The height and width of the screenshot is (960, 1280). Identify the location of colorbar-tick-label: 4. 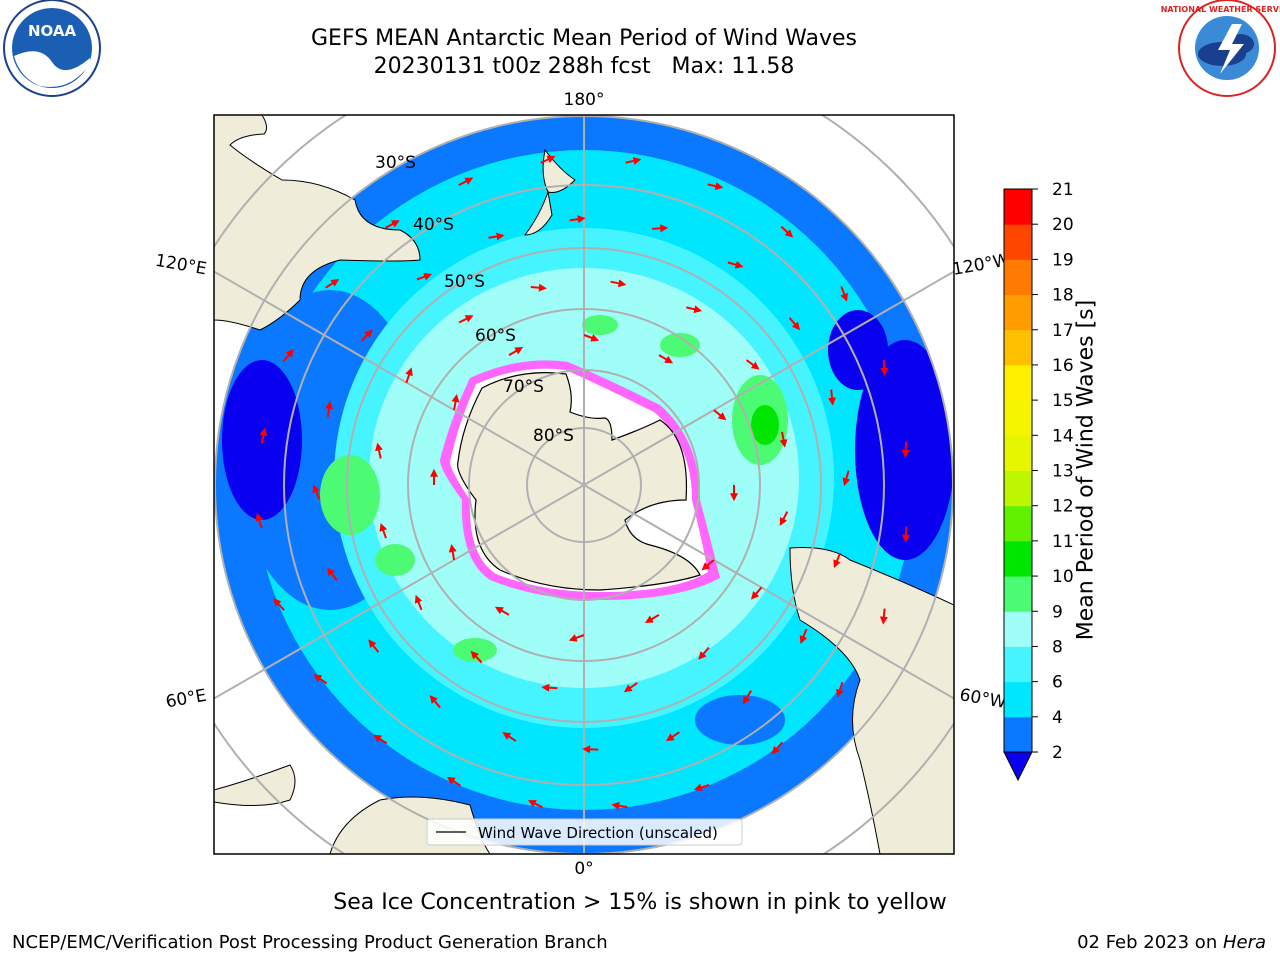
(1057, 718).